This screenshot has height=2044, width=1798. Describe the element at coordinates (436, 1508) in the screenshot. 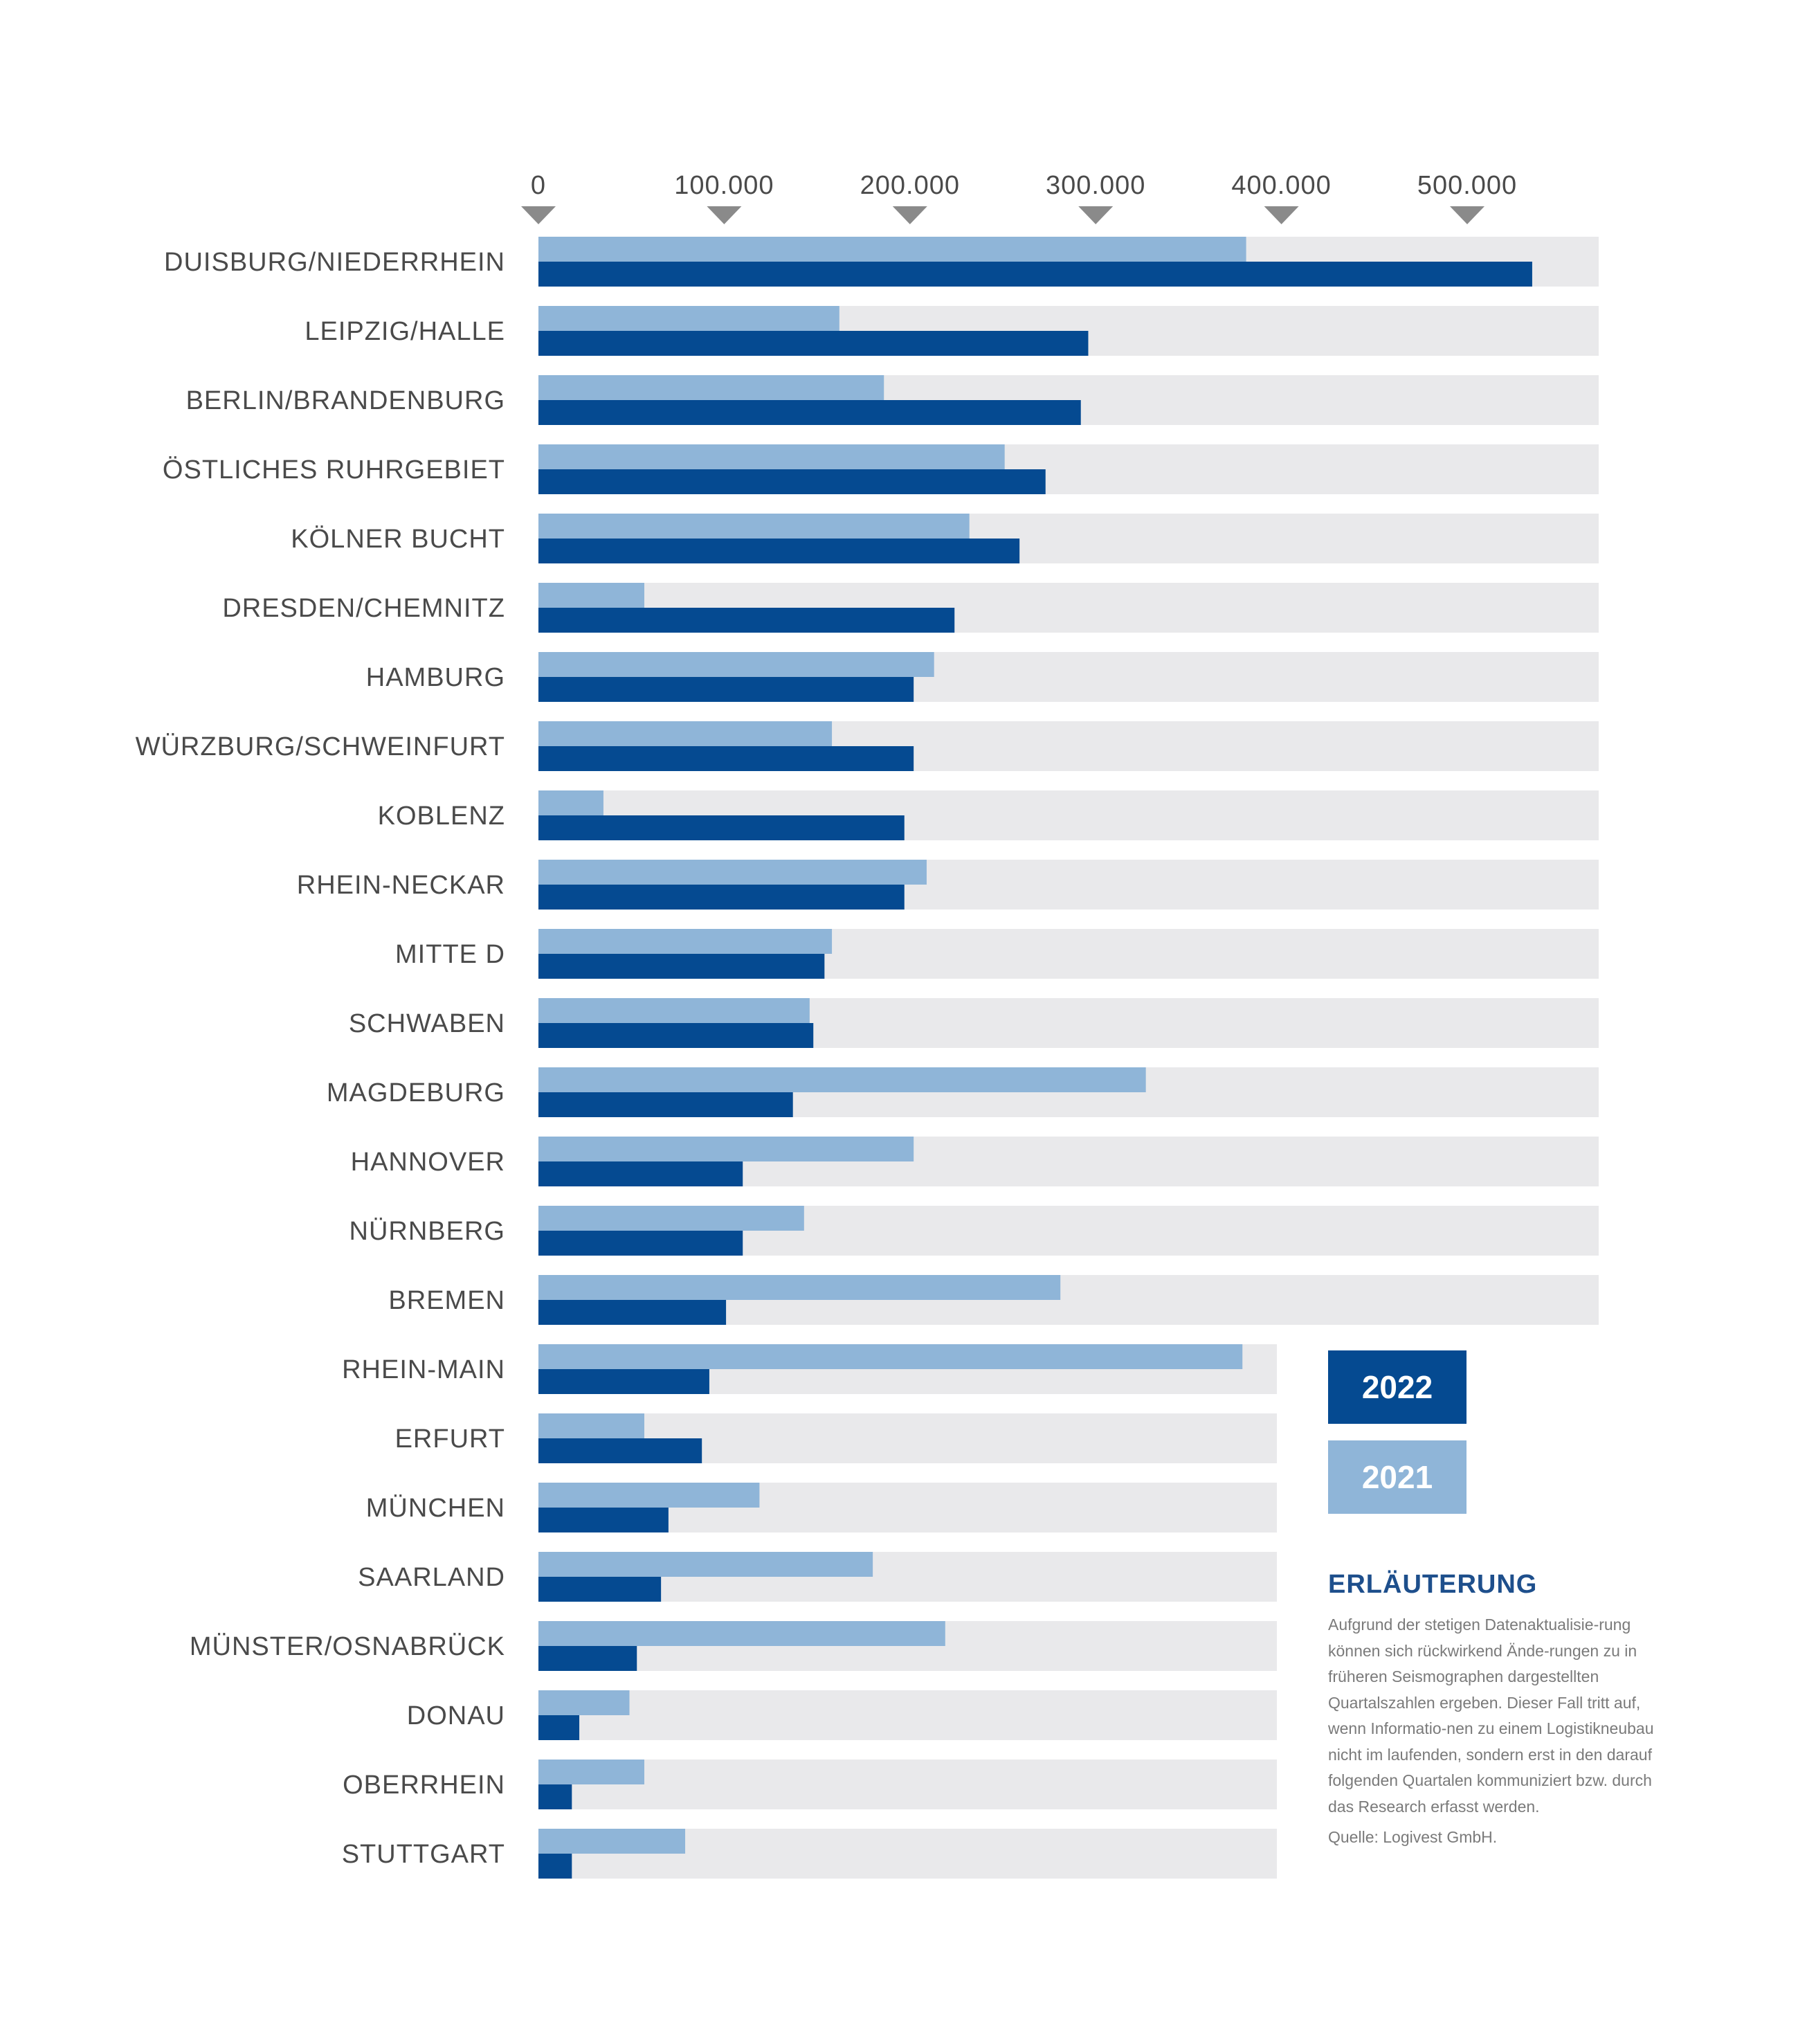

I see `category-label: MÜNCHEN` at that location.